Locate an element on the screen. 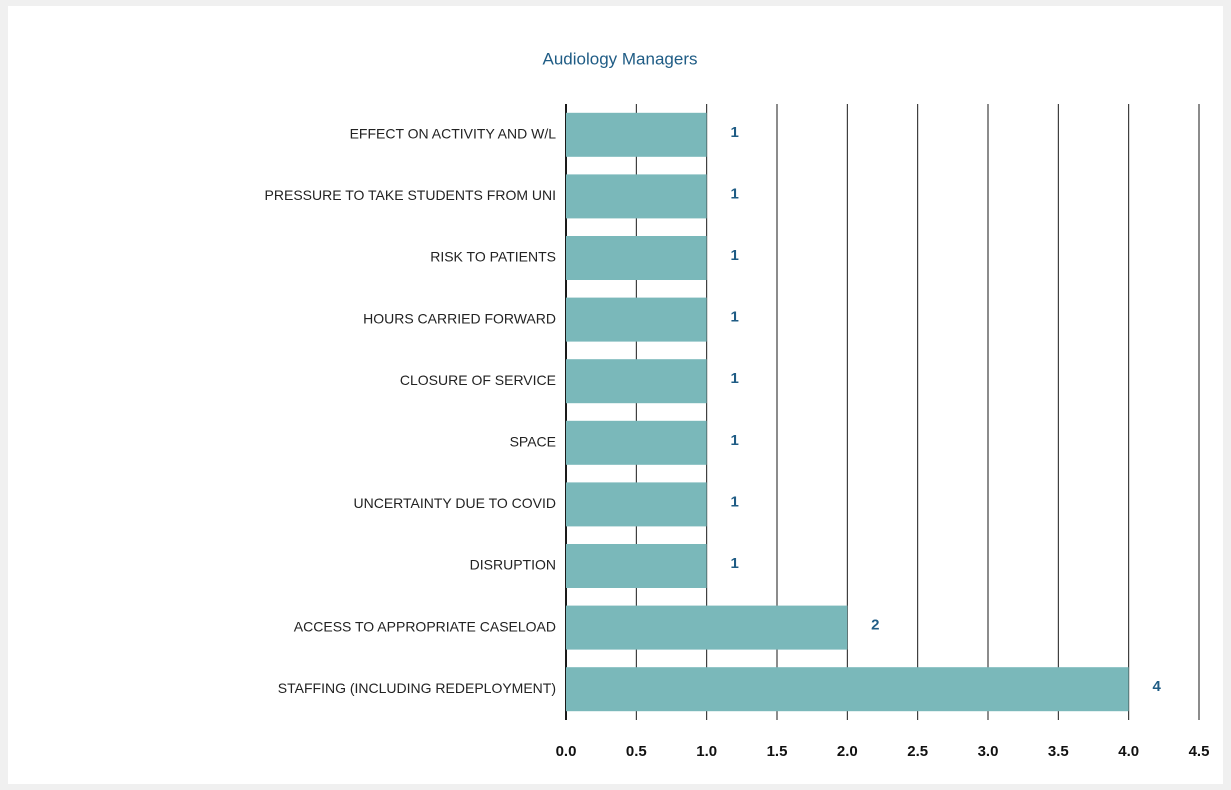  value-label: 2 is located at coordinates (875, 625).